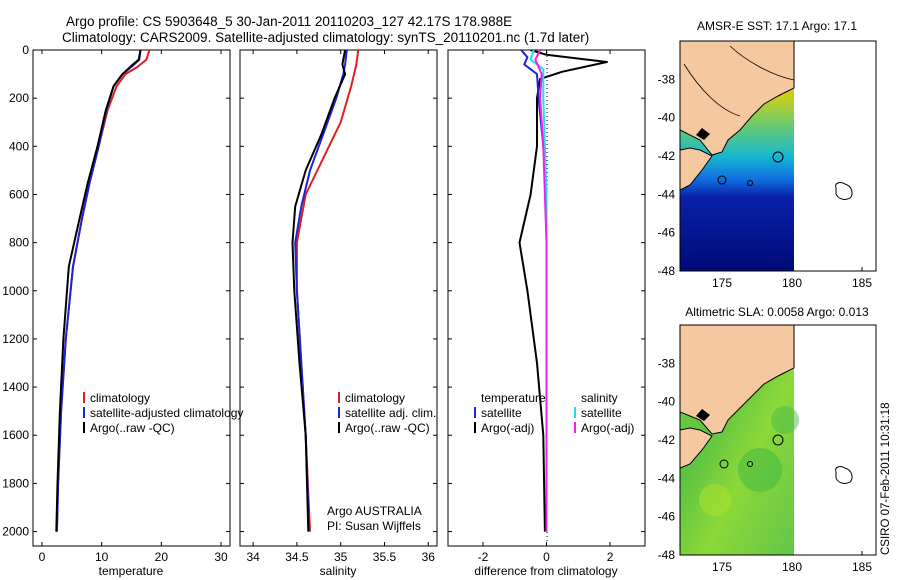 Image resolution: width=900 pixels, height=580 pixels. Describe the element at coordinates (575, 412) in the screenshot. I see `legend-swatch-sal-satellite` at that location.